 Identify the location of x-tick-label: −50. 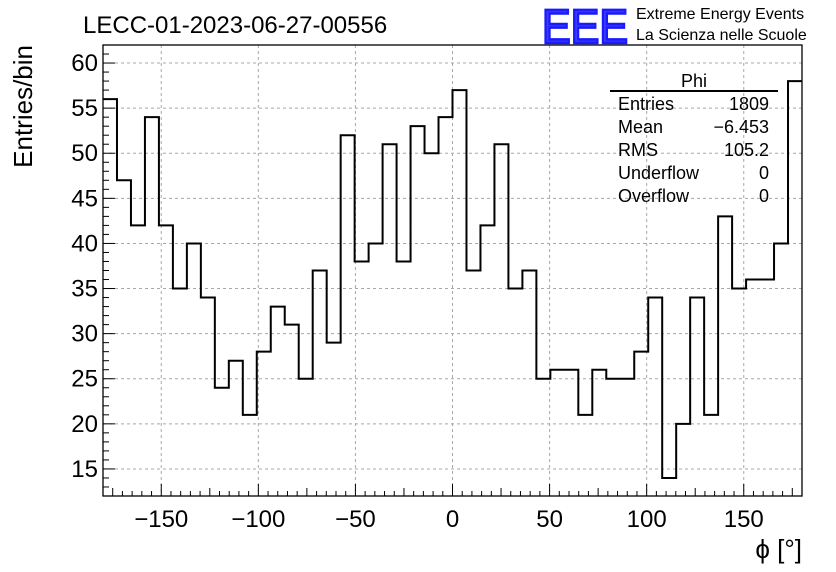
(355, 519).